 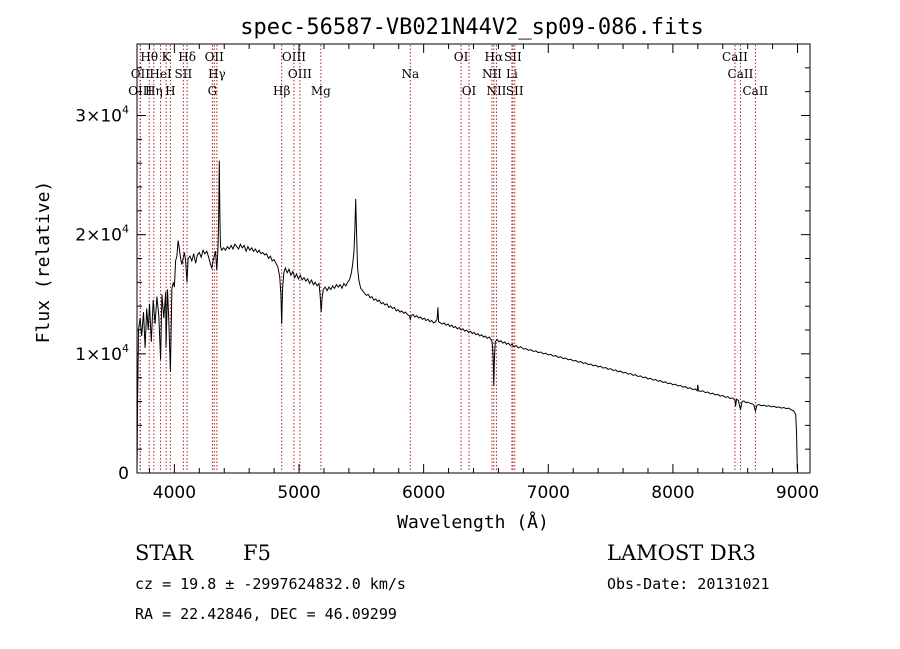 I want to click on y-axis-label: Flux (relative), so click(x=43, y=262).